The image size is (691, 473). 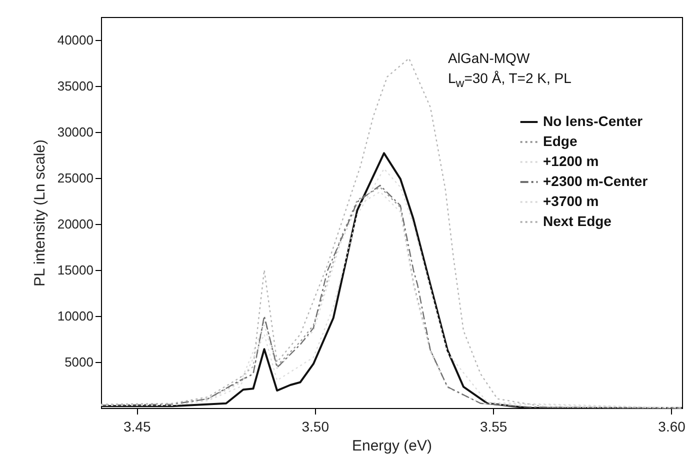 I want to click on x-tick-label: 3.60, so click(x=672, y=426).